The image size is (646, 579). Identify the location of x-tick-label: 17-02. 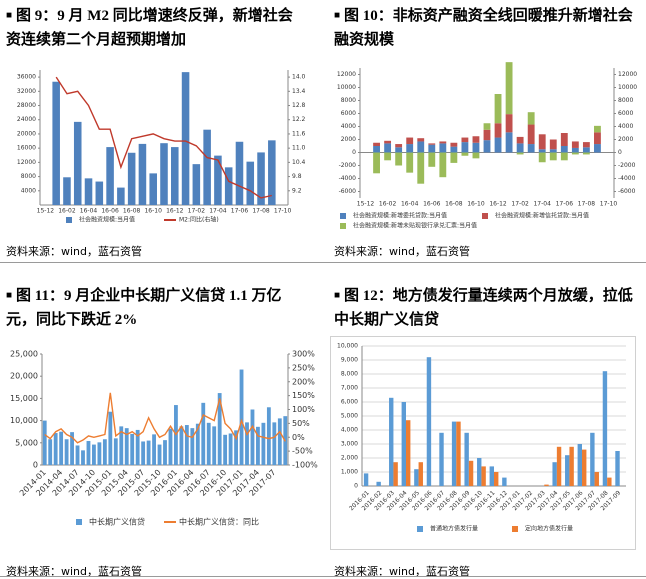
(197, 211).